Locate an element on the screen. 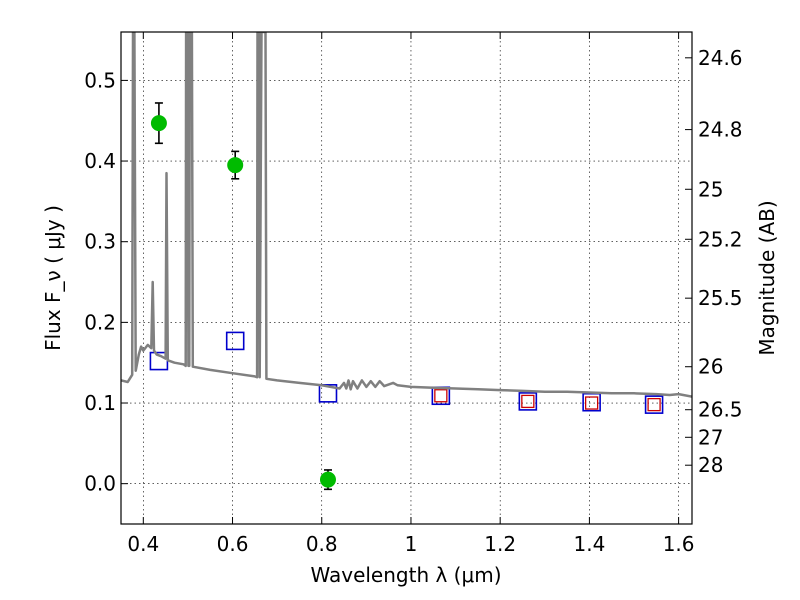  y-tick-label: 0.1 is located at coordinates (100, 403).